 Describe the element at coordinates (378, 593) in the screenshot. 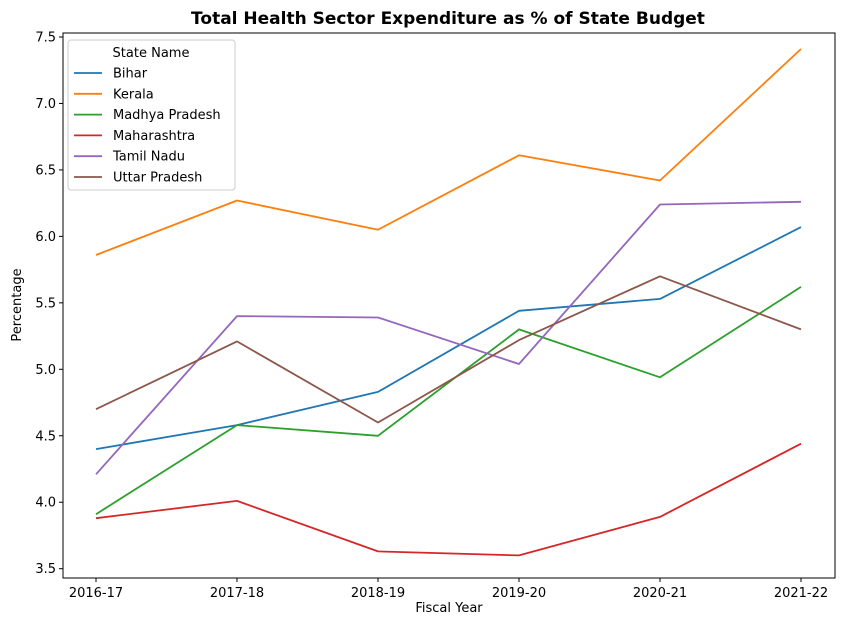

I see `x-tick-label: 2018-19` at that location.